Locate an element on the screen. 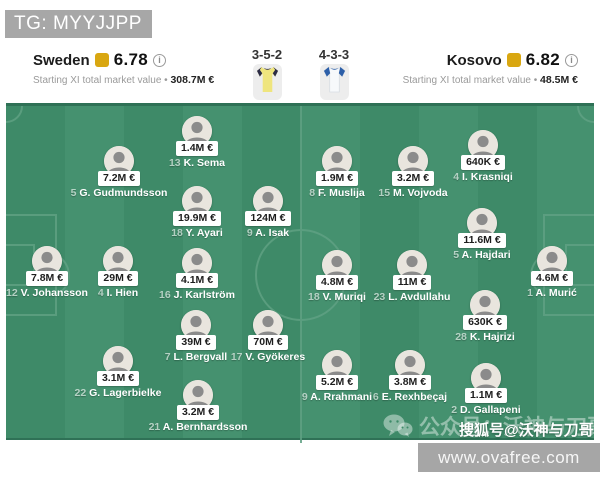 The height and width of the screenshot is (480, 600). home-rating-badge is located at coordinates (101, 60).